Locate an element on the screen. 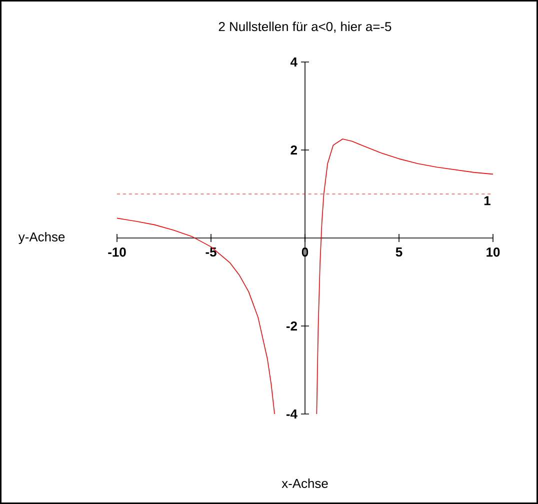 This screenshot has width=538, height=504. ref-line-label: 1 is located at coordinates (487, 201).